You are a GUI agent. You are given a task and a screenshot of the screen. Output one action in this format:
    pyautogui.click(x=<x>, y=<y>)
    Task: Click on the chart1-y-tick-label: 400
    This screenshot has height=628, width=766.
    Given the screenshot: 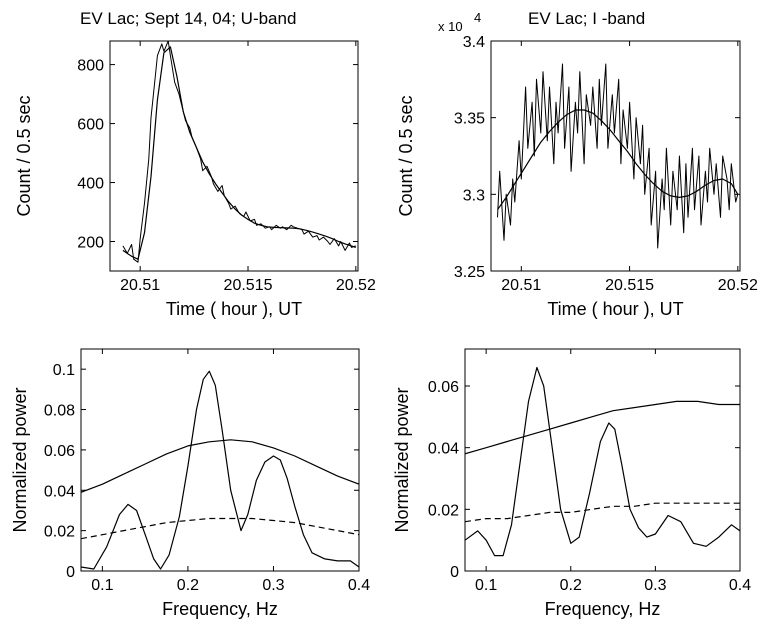 What is the action you would take?
    pyautogui.click(x=90, y=184)
    